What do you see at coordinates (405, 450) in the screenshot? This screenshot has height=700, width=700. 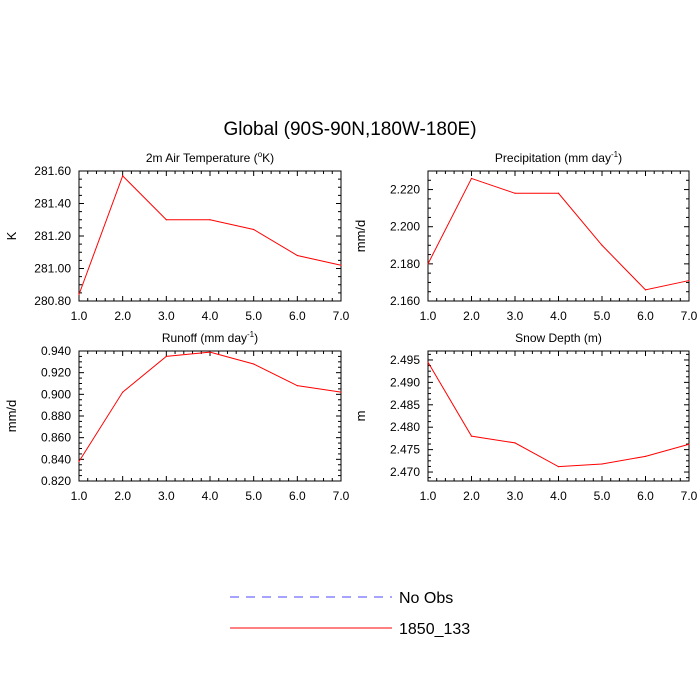 I see `y-tick-label: 2.475` at bounding box center [405, 450].